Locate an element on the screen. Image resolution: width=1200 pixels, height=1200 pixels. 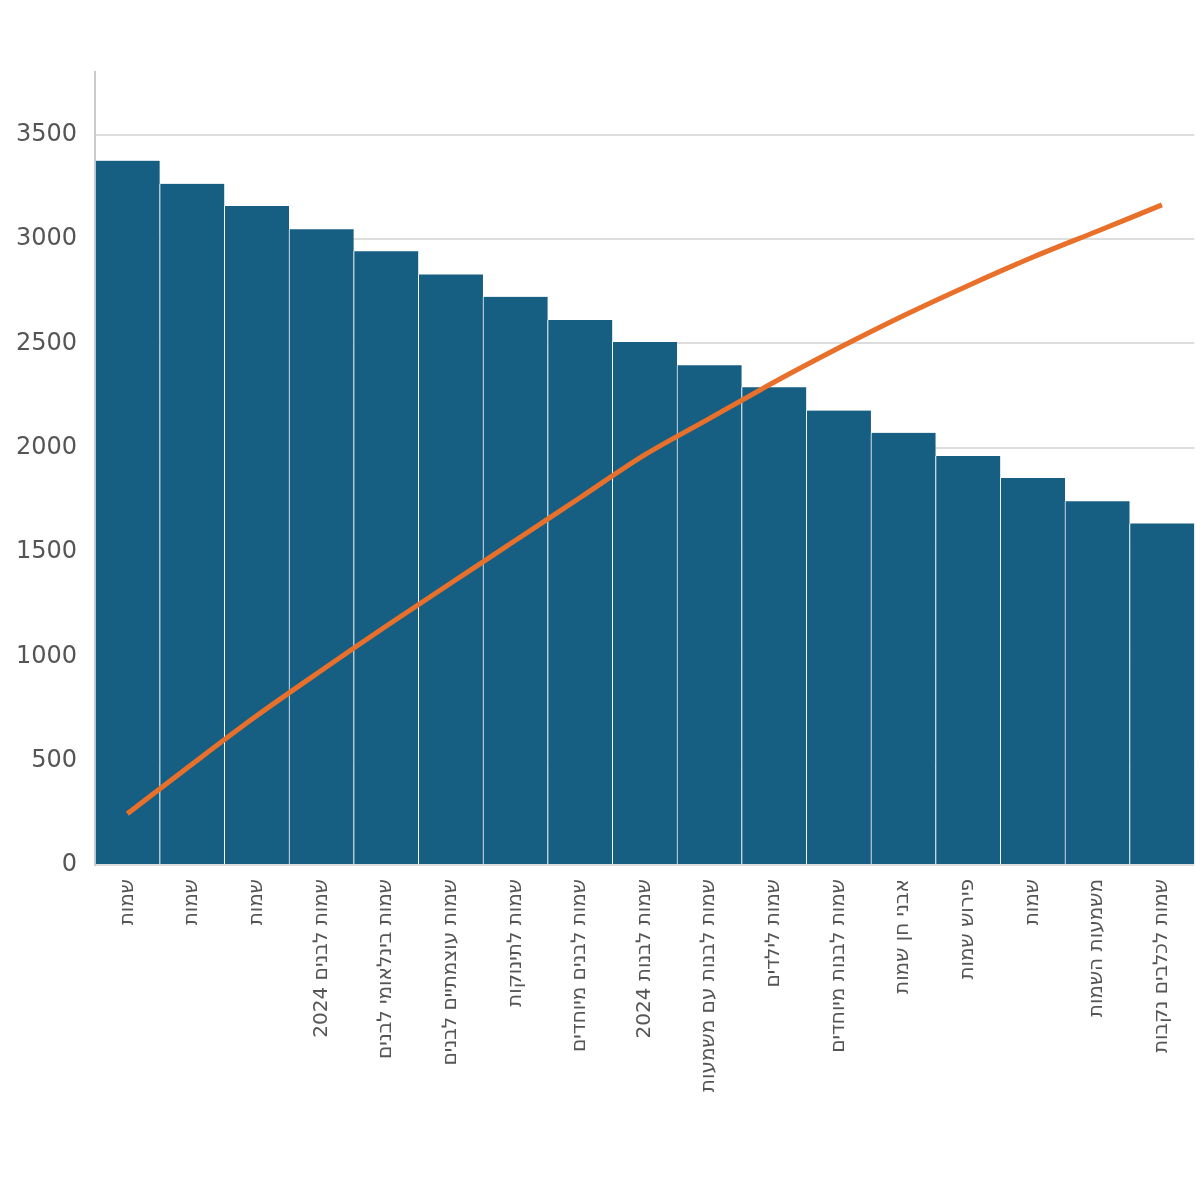
x-tick-label: שמות לבנות עם משמעות is located at coordinates (707, 986).